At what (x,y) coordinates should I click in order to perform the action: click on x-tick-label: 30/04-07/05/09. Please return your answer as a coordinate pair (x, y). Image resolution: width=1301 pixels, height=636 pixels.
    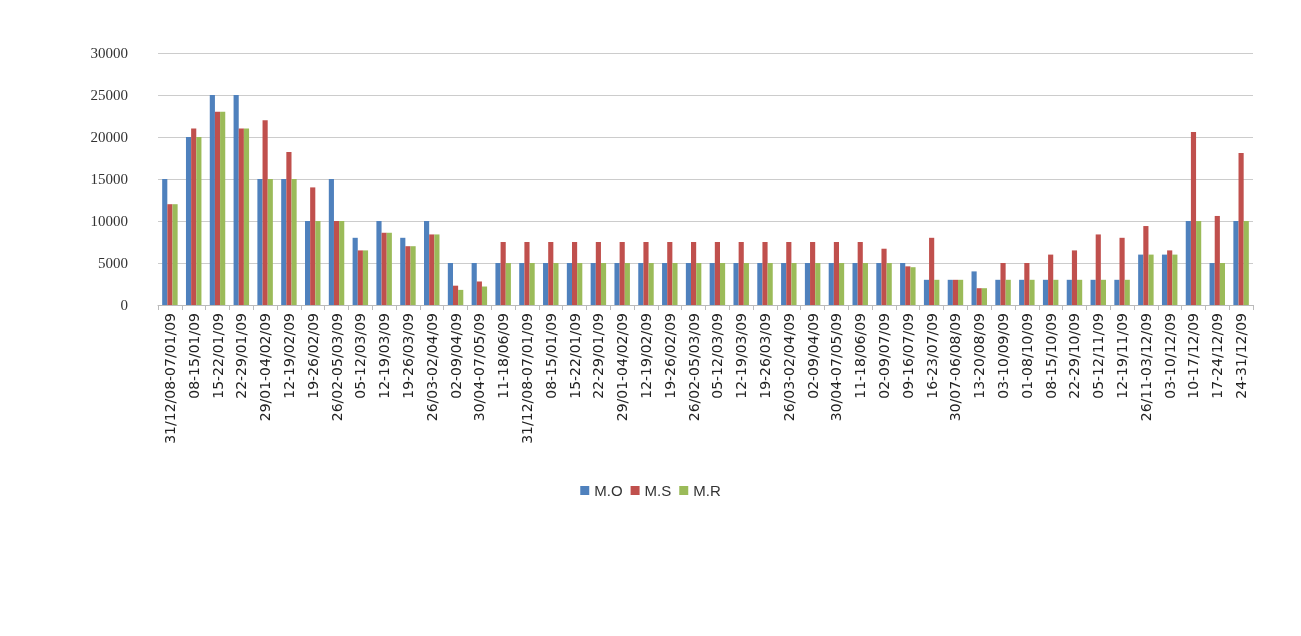
    Looking at the image, I should click on (479, 367).